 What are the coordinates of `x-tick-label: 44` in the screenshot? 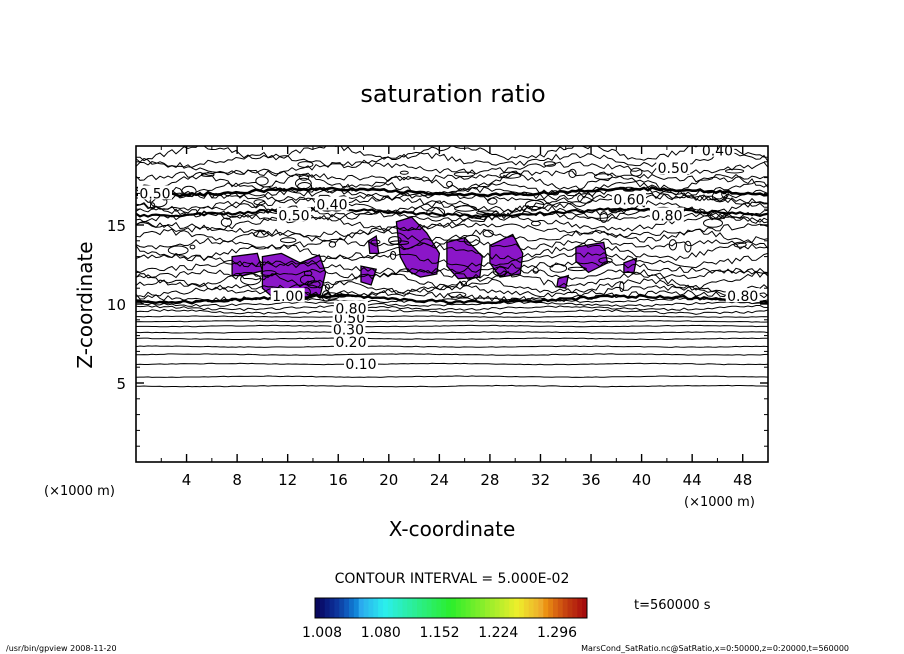 It's located at (692, 480).